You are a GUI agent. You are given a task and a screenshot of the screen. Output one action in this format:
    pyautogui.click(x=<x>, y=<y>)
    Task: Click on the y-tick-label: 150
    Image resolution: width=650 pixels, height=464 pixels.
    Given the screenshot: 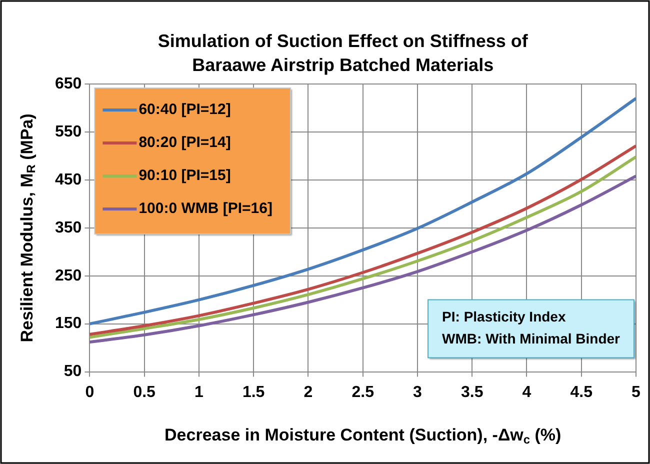 What is the action you would take?
    pyautogui.click(x=68, y=323)
    